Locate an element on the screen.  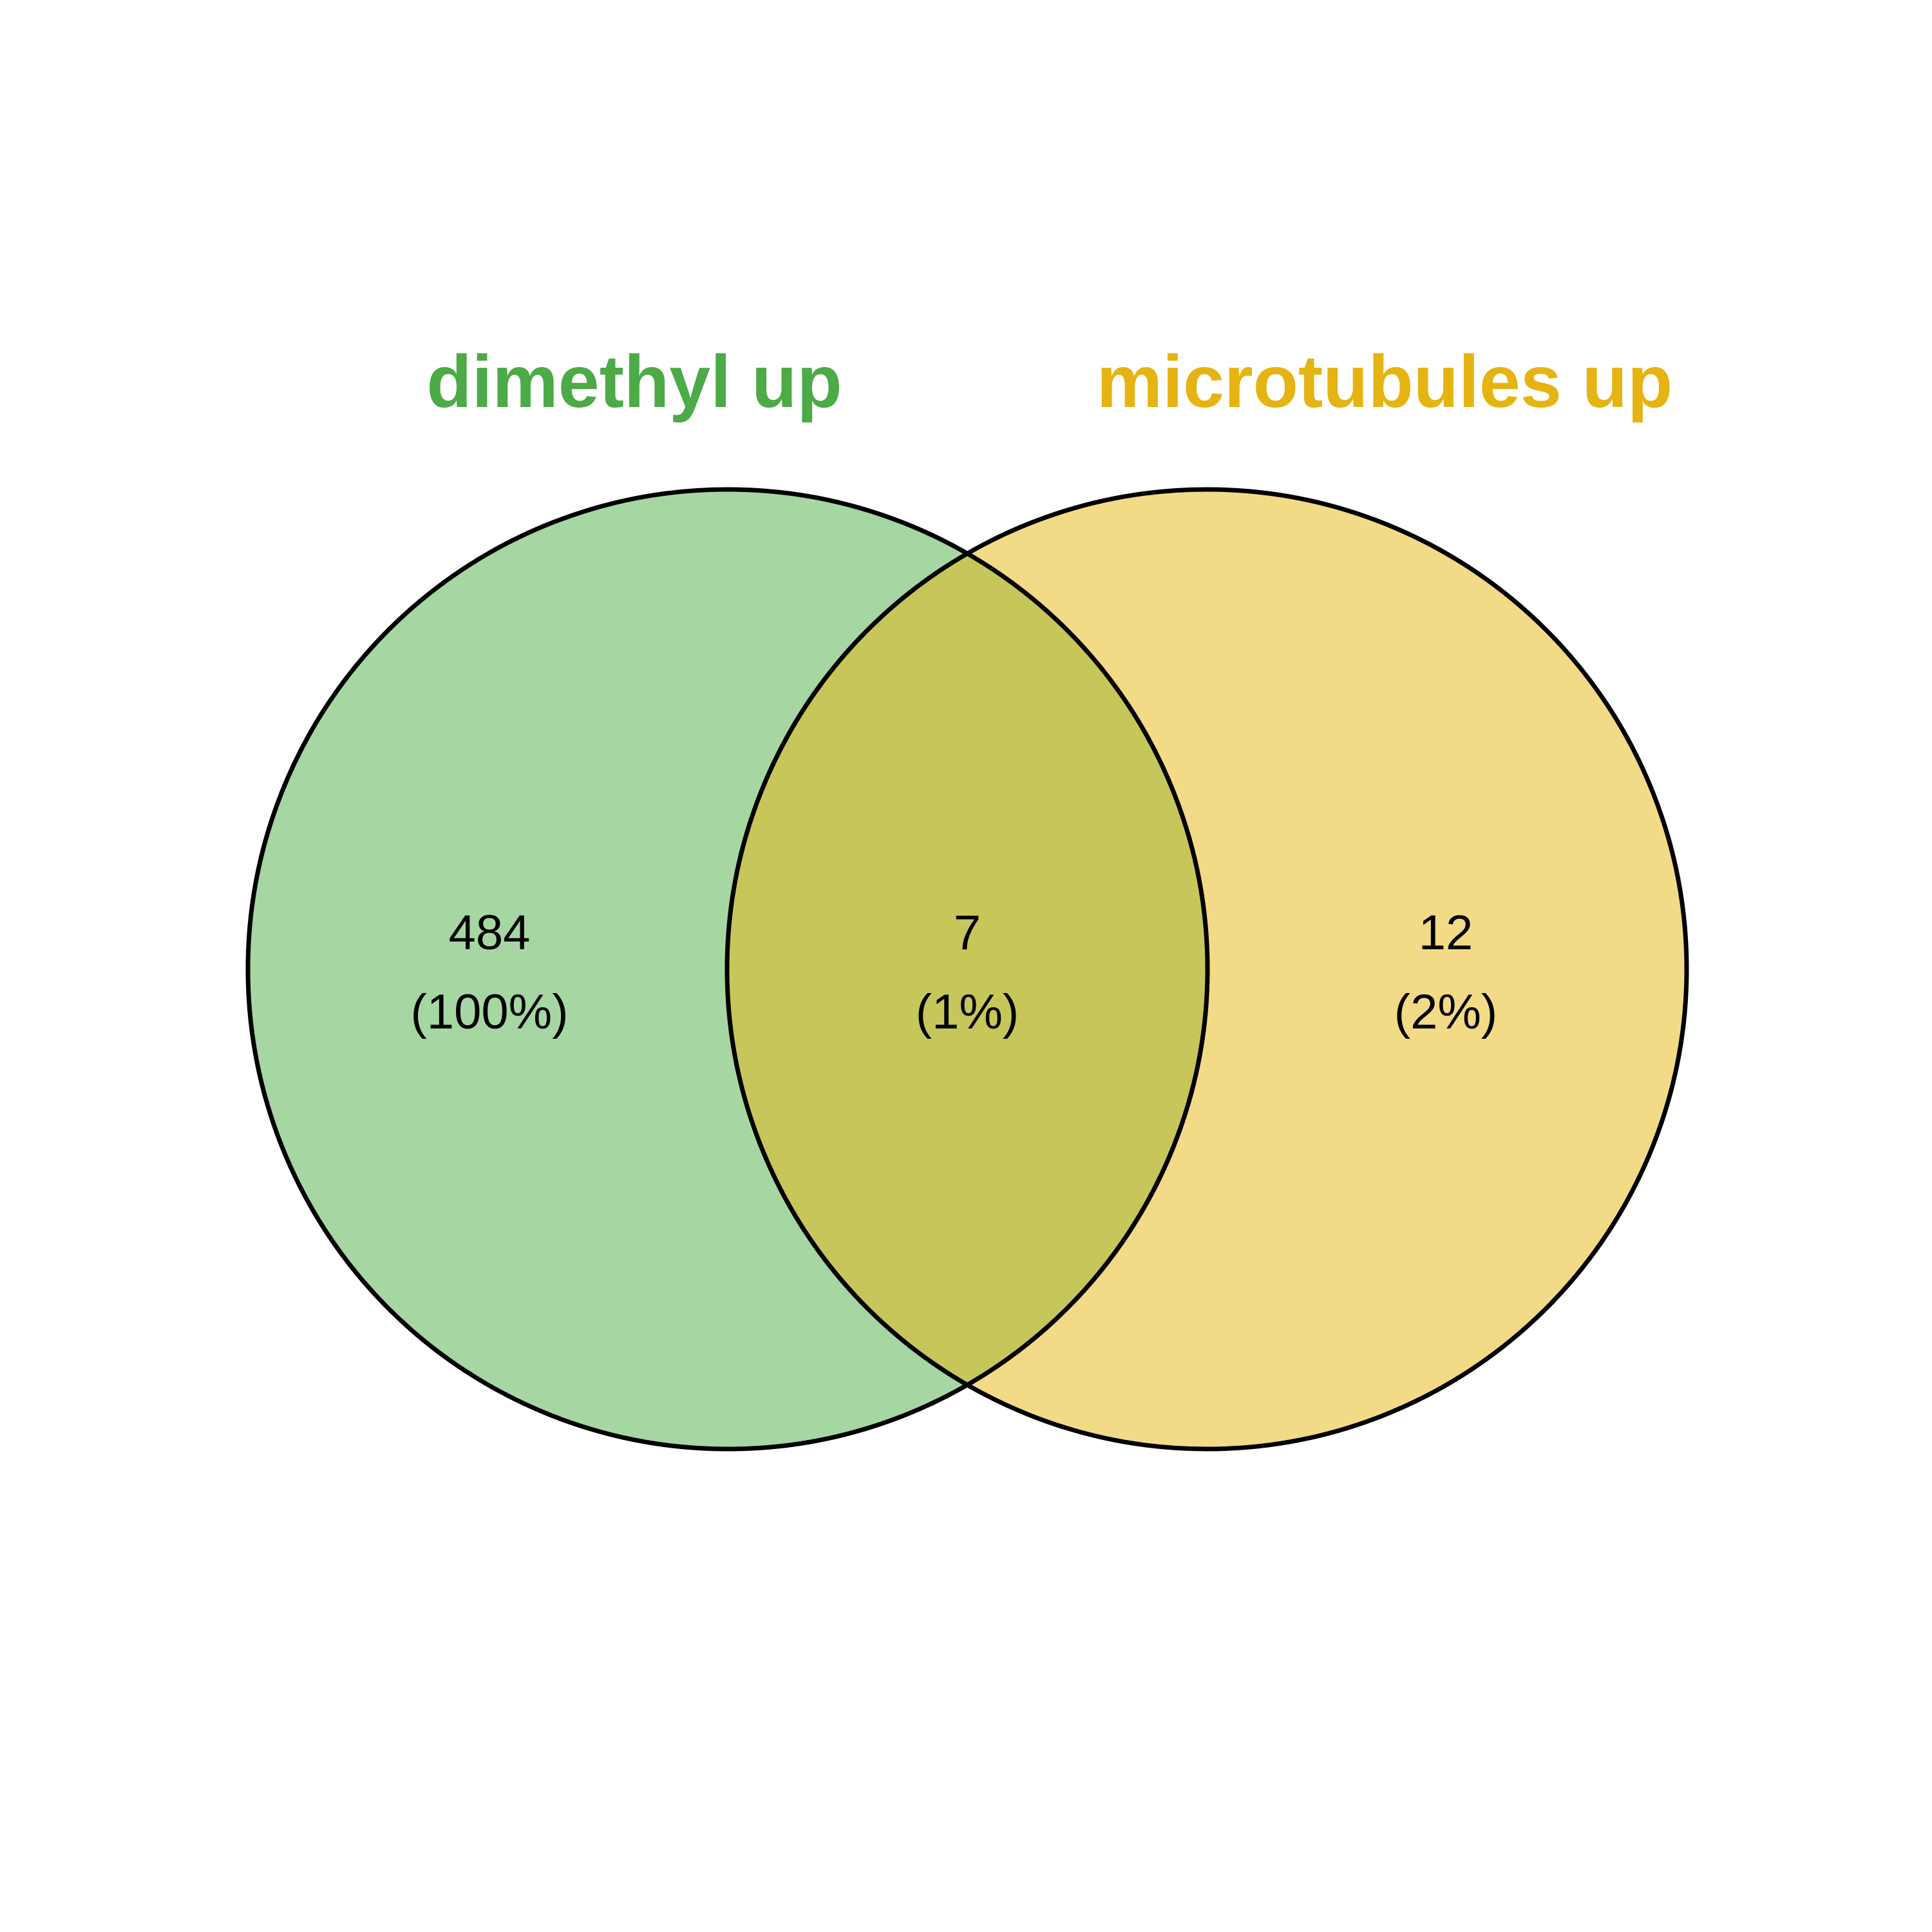
set-b-label: microtubules up is located at coordinates (1385, 382).